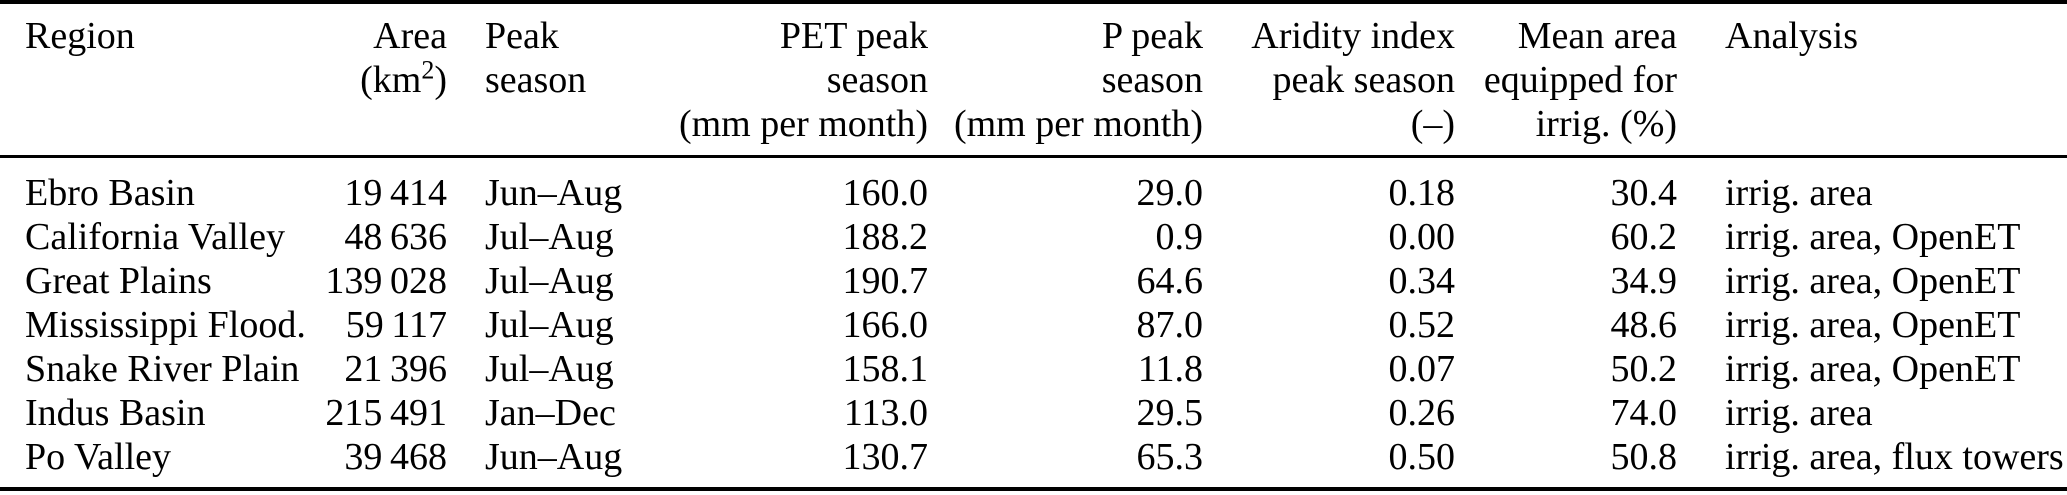 The width and height of the screenshot is (2067, 495). Describe the element at coordinates (160, 80) in the screenshot. I see `col-header-region: Region` at that location.